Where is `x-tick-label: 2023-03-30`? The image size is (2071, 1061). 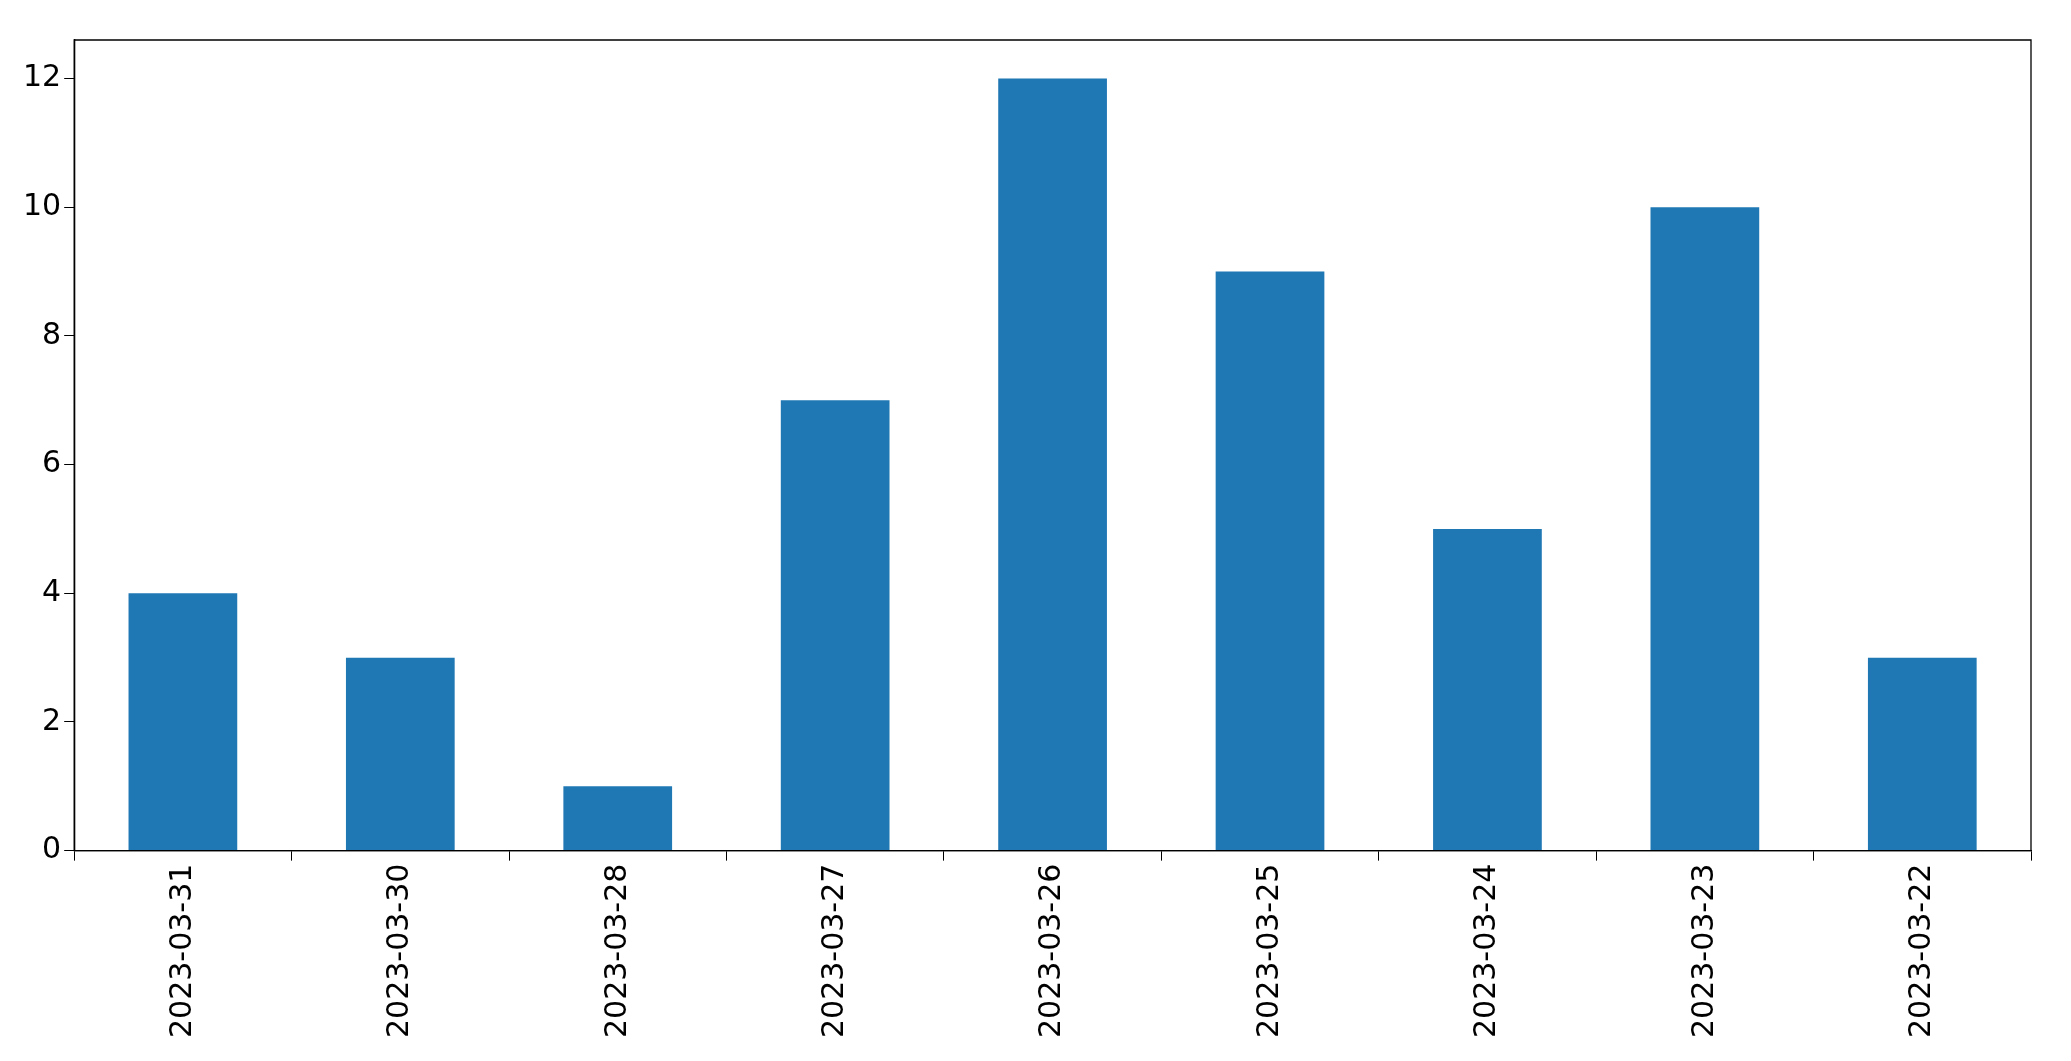
x-tick-label: 2023-03-30 is located at coordinates (398, 951).